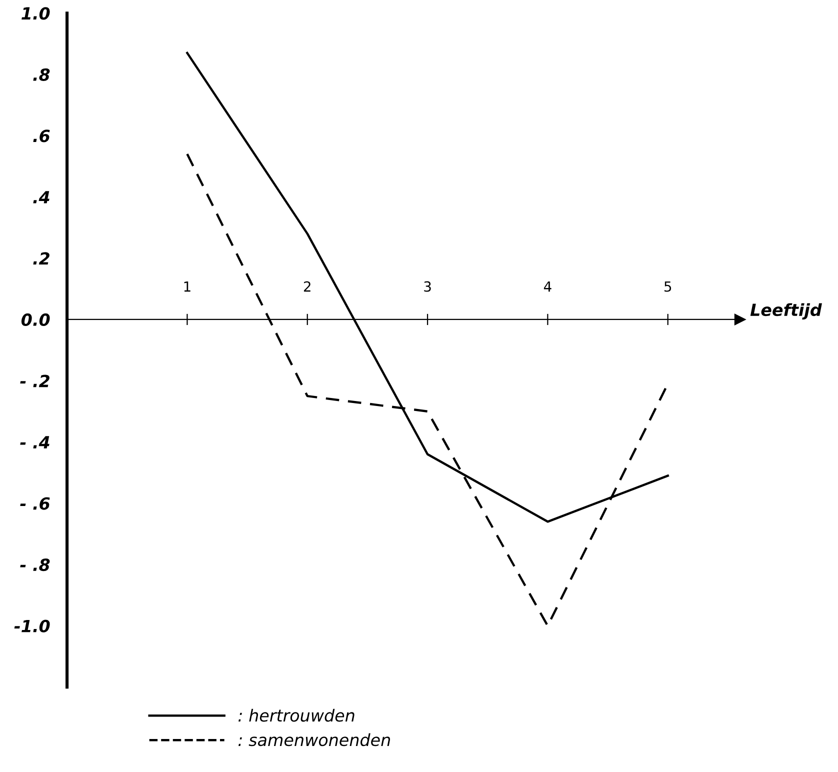 The width and height of the screenshot is (838, 772). I want to click on x-tick-label: 2, so click(307, 286).